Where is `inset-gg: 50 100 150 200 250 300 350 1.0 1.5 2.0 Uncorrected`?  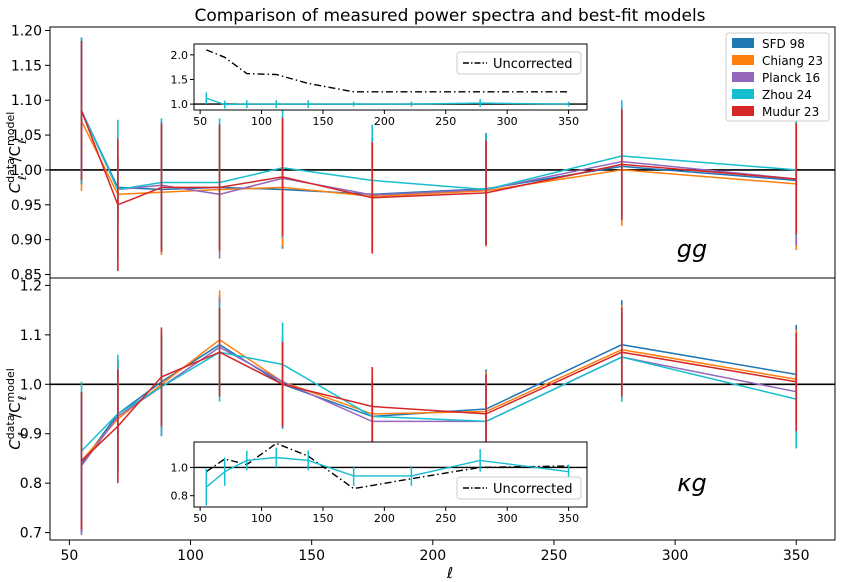
inset-gg: 50 100 150 200 250 300 350 1.0 1.5 2.0 Uncorrected is located at coordinates (379, 85).